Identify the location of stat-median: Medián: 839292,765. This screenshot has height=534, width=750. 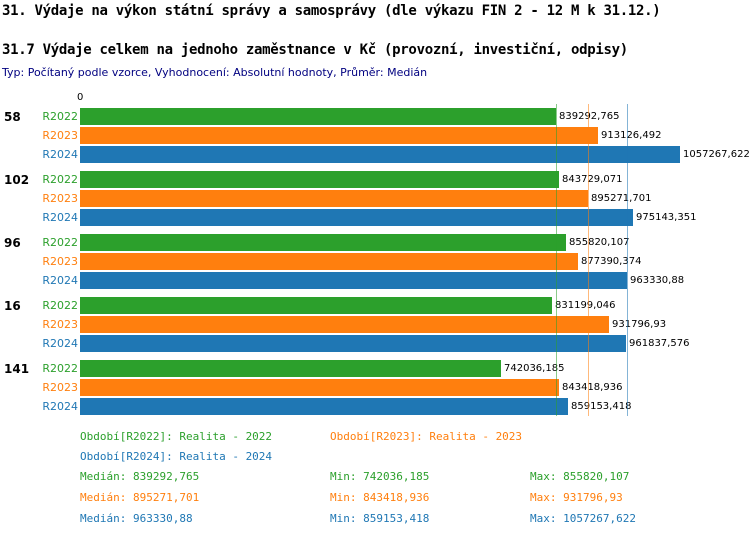
(140, 476).